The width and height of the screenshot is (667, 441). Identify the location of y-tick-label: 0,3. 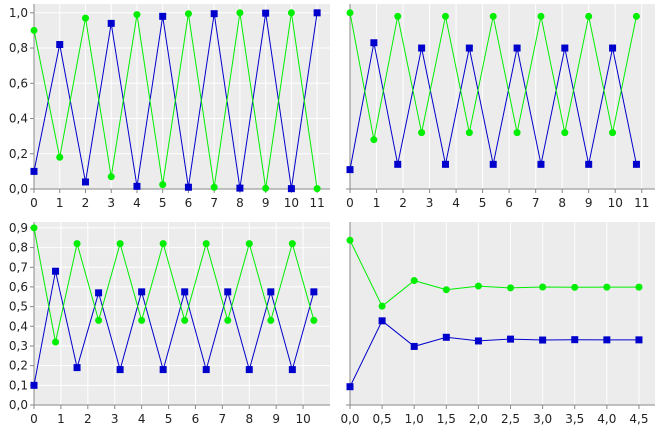
(18, 346).